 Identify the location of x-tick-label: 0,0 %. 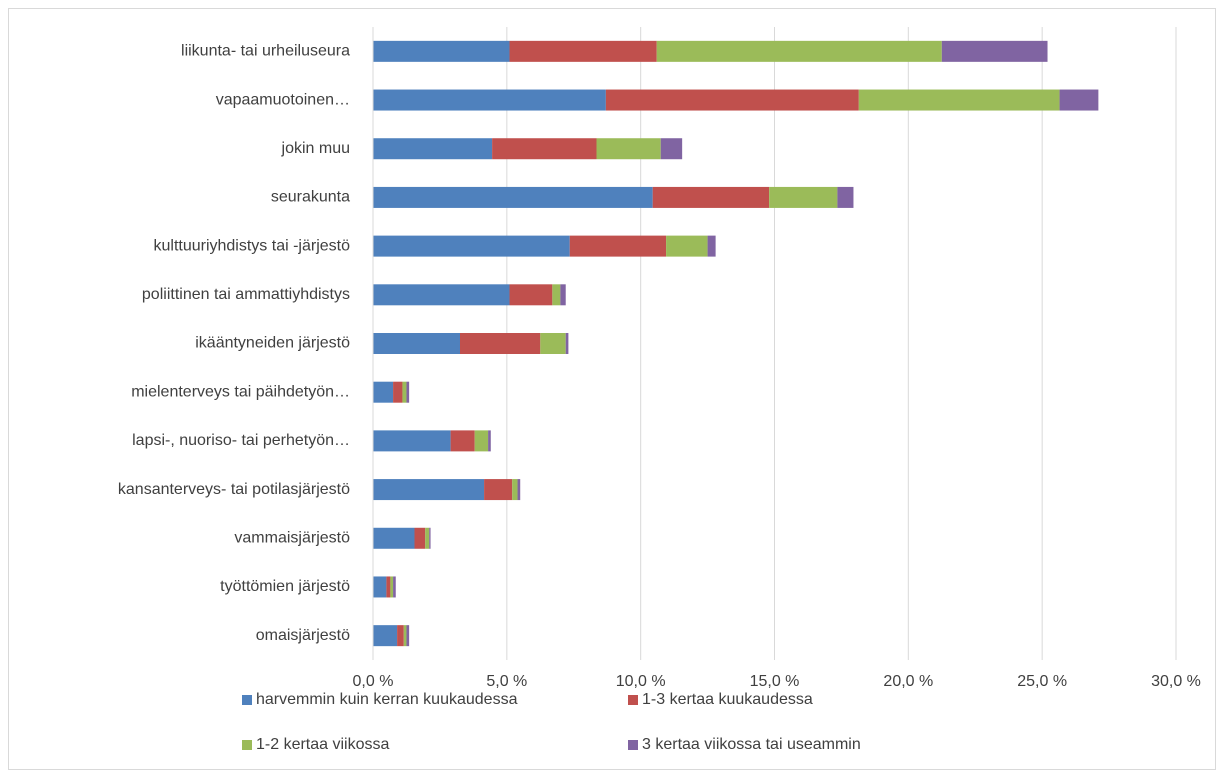
(373, 681).